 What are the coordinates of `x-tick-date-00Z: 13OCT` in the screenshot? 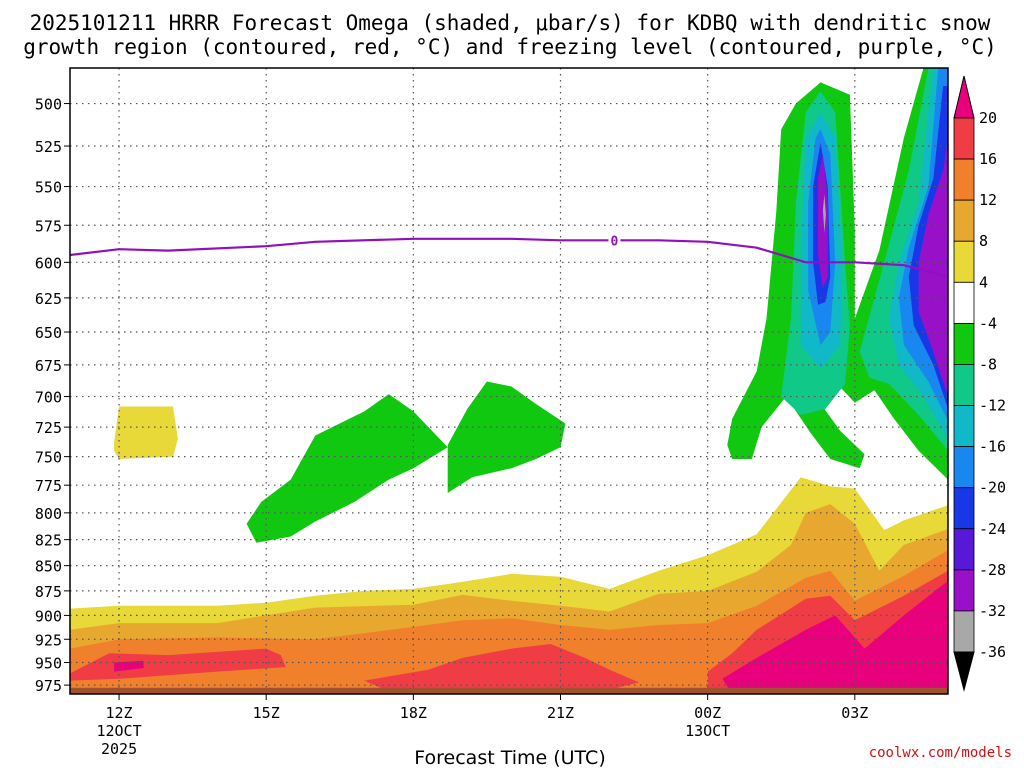 It's located at (707, 731).